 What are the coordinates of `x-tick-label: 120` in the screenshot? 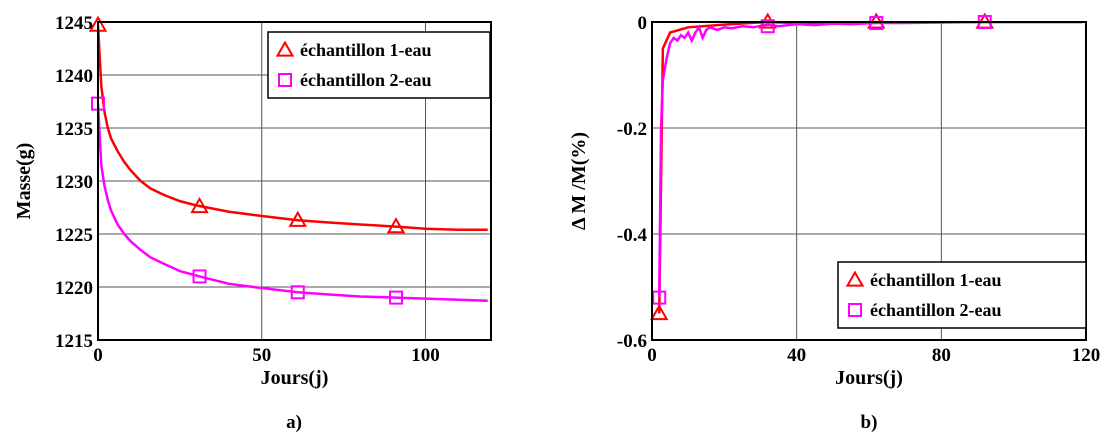 It's located at (1086, 355).